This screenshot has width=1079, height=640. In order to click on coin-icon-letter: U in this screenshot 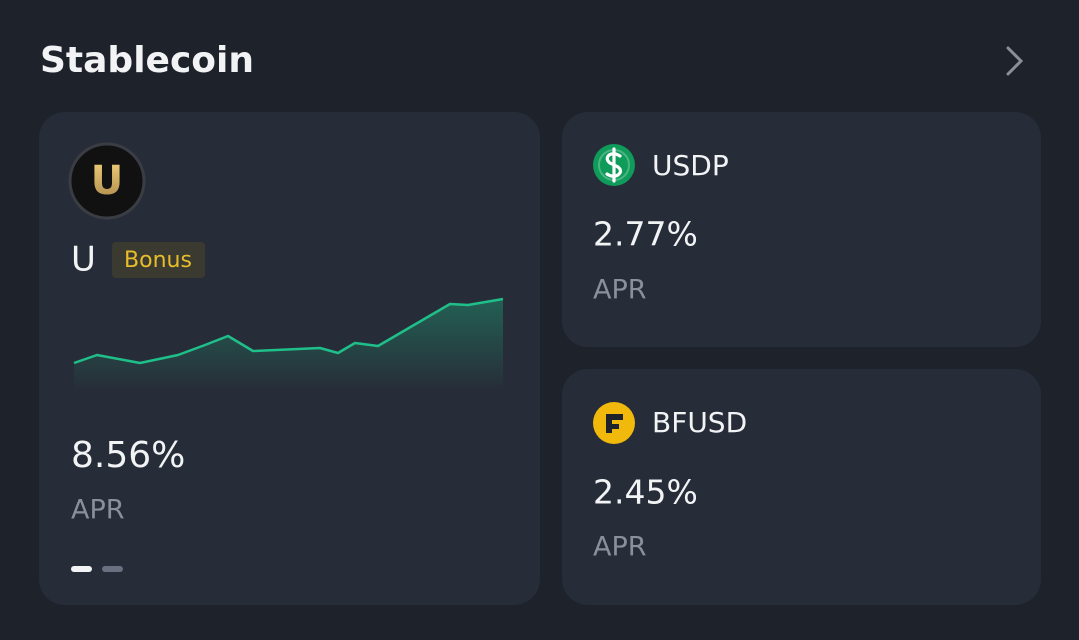, I will do `click(107, 181)`.